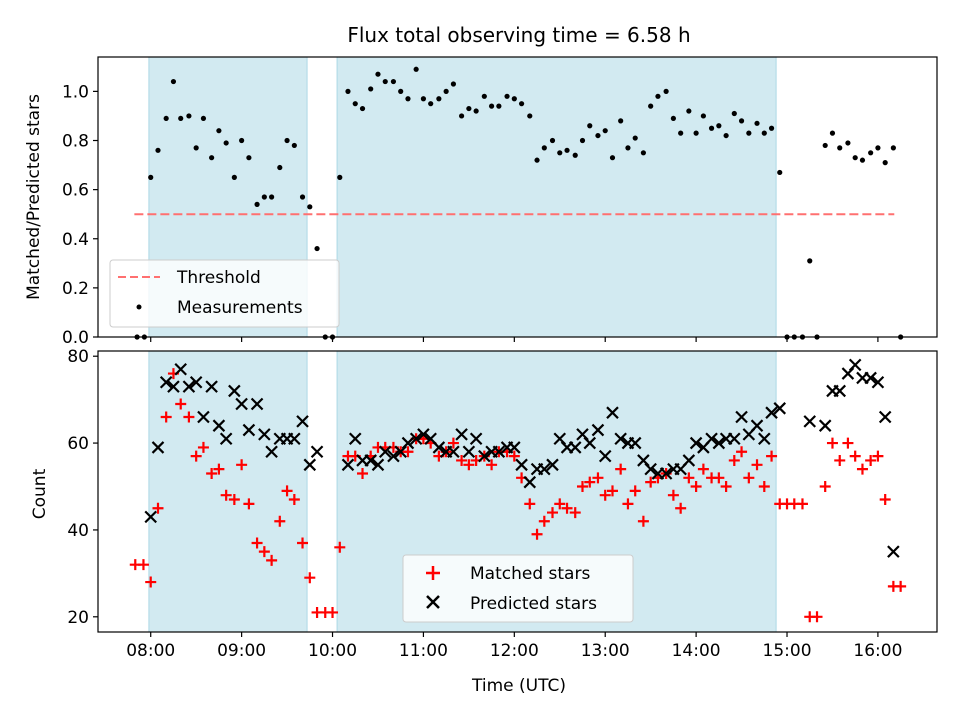 The width and height of the screenshot is (960, 720). Describe the element at coordinates (75, 240) in the screenshot. I see `top-ytick-label: 0.4` at that location.